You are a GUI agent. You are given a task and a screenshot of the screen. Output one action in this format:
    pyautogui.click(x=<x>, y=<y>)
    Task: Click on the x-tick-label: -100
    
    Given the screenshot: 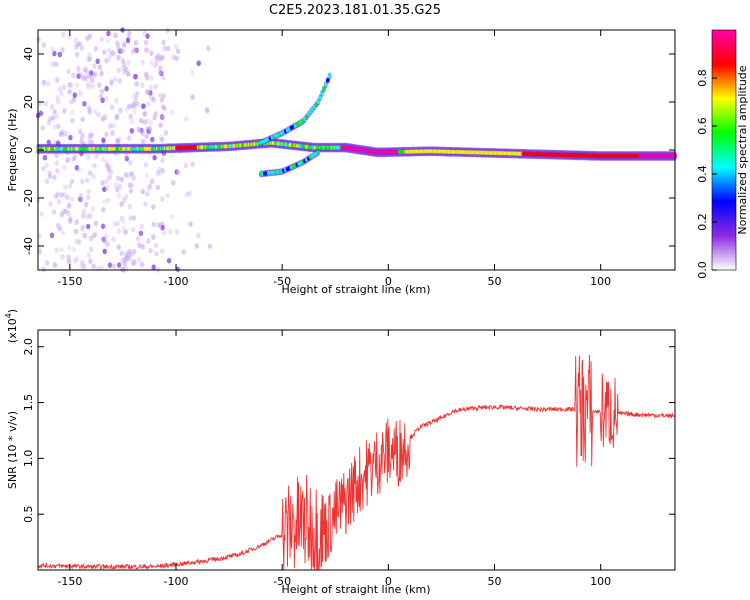 What is the action you would take?
    pyautogui.click(x=176, y=281)
    